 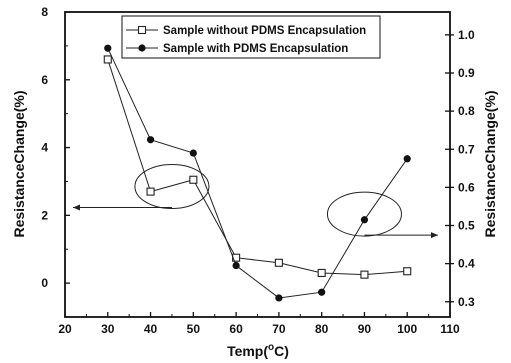 I want to click on y2-tick-label: 0.8, so click(x=466, y=111).